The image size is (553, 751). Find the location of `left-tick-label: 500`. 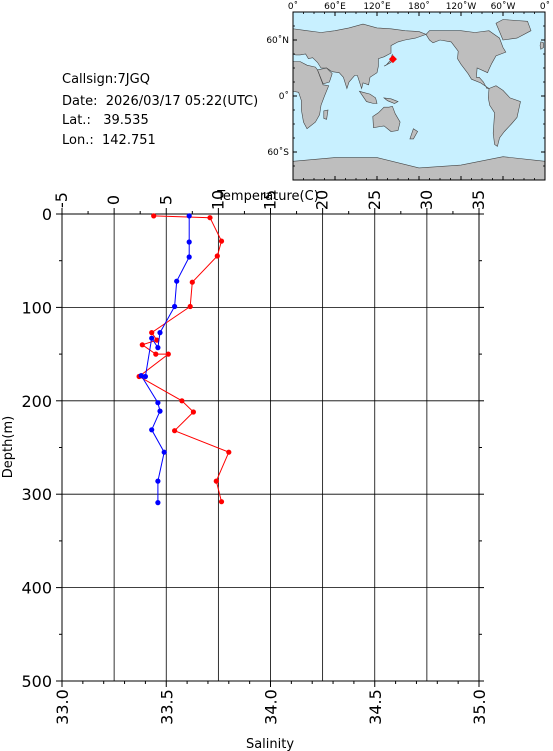

left-tick-label: 500 is located at coordinates (36, 681).